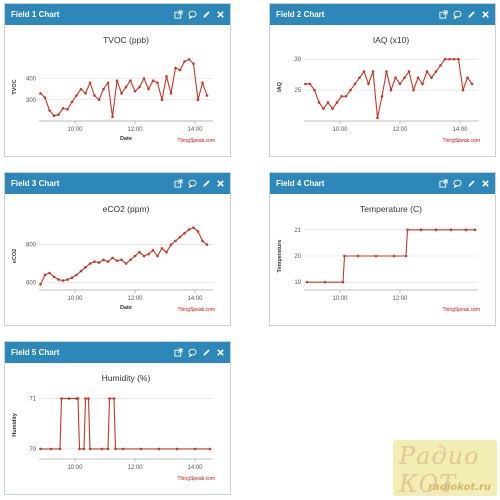 Image resolution: width=500 pixels, height=500 pixels. I want to click on panel-header: Field 4 Chart, so click(382, 183).